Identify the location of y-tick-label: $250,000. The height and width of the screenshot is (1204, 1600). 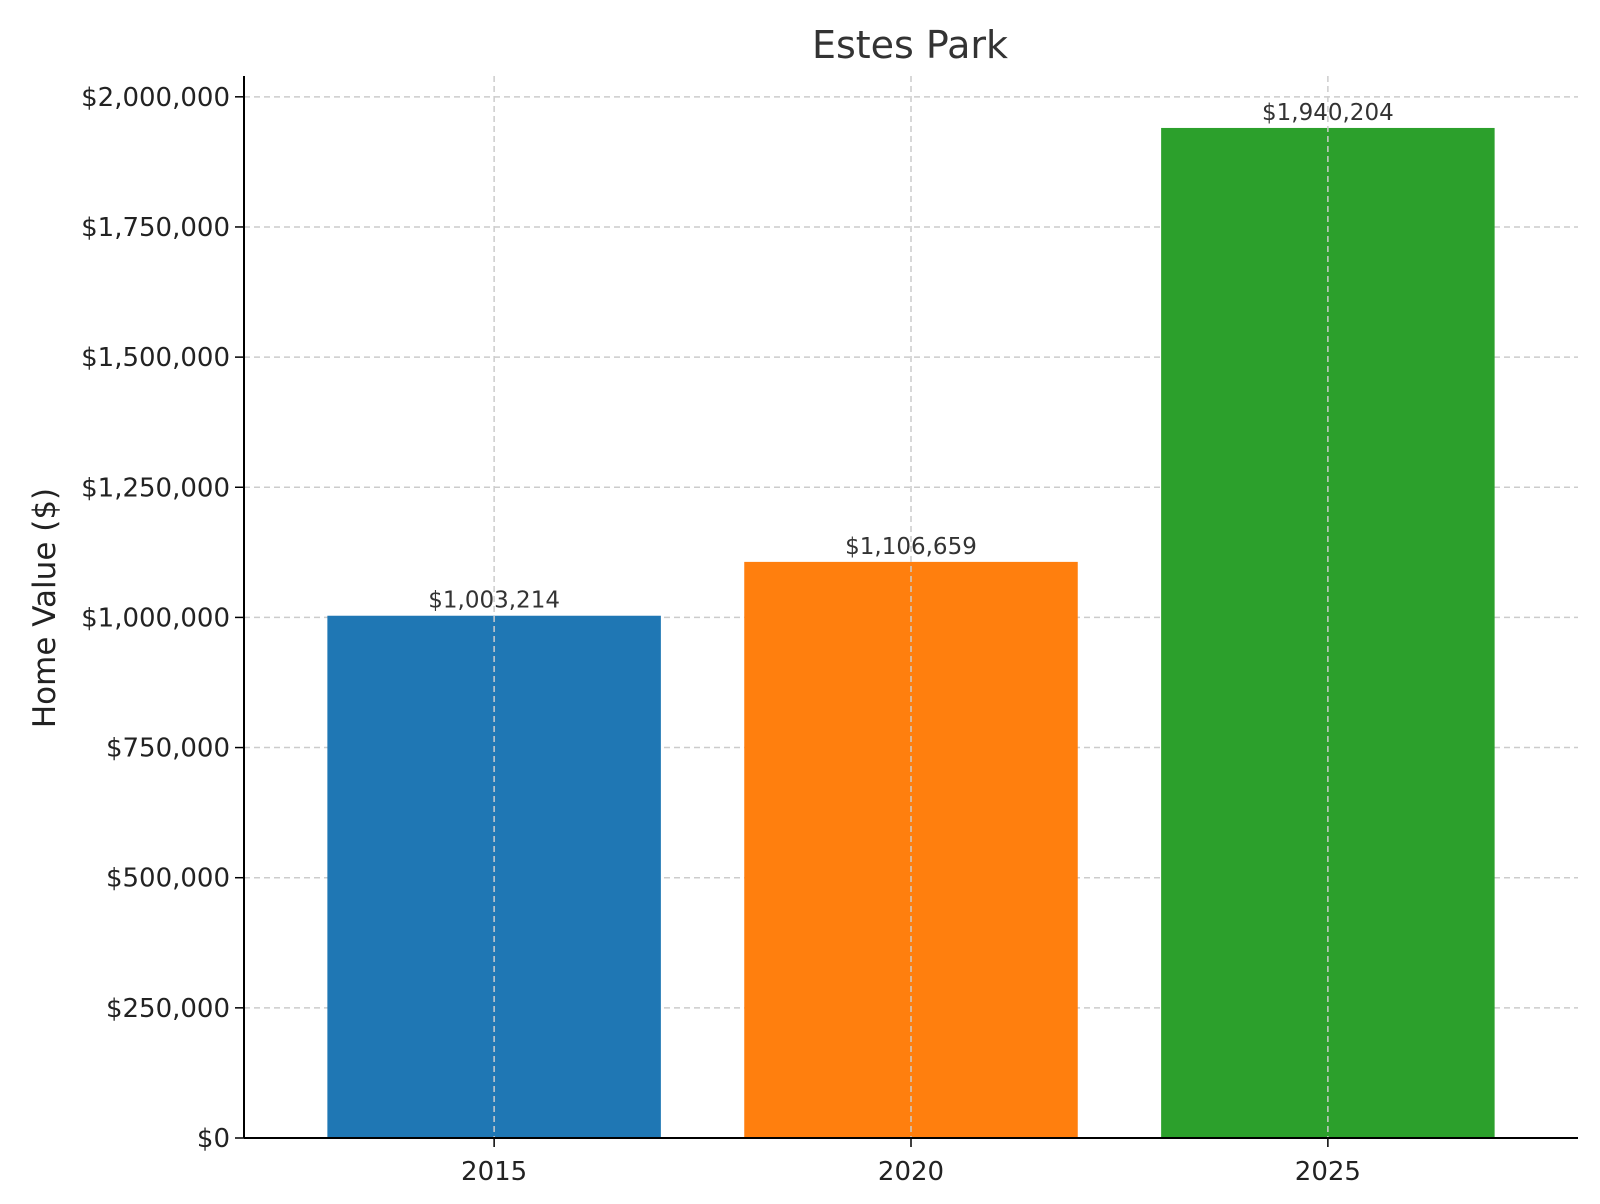
(168, 1009).